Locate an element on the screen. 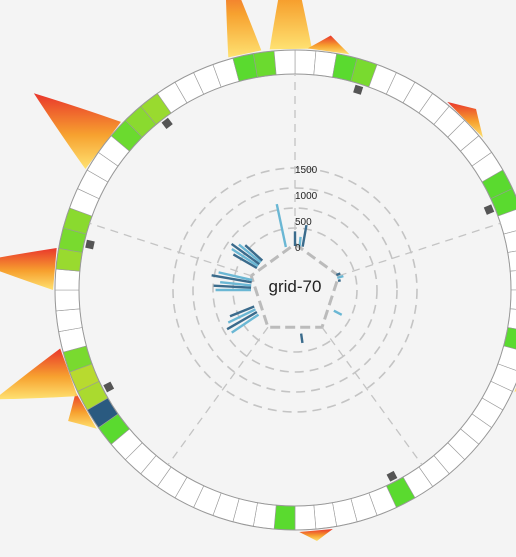  center-label: grid-70 is located at coordinates (295, 286).